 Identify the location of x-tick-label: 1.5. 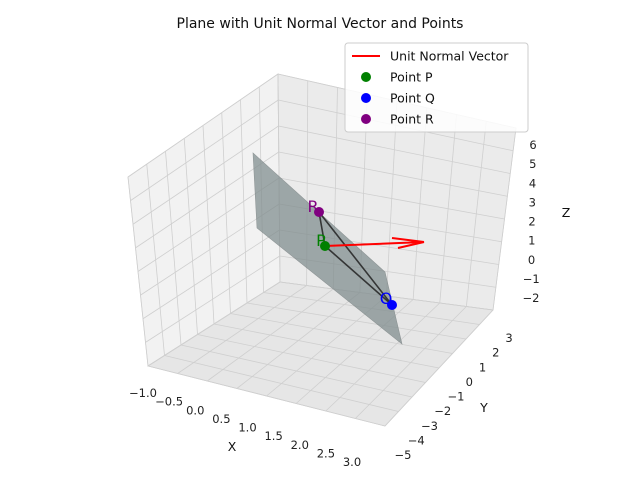
(273, 436).